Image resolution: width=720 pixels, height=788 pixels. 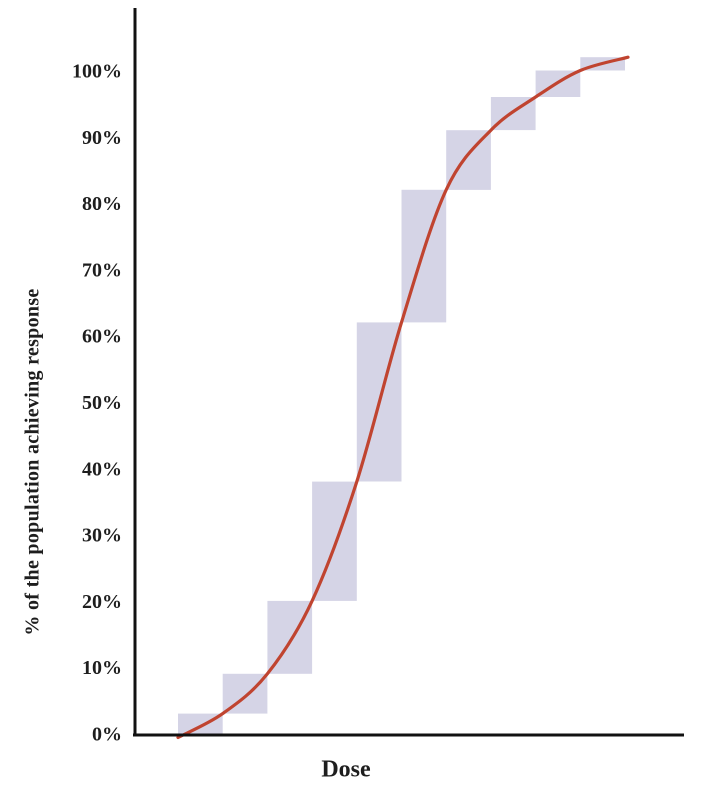 I want to click on y-tick-label: 90%, so click(x=102, y=138).